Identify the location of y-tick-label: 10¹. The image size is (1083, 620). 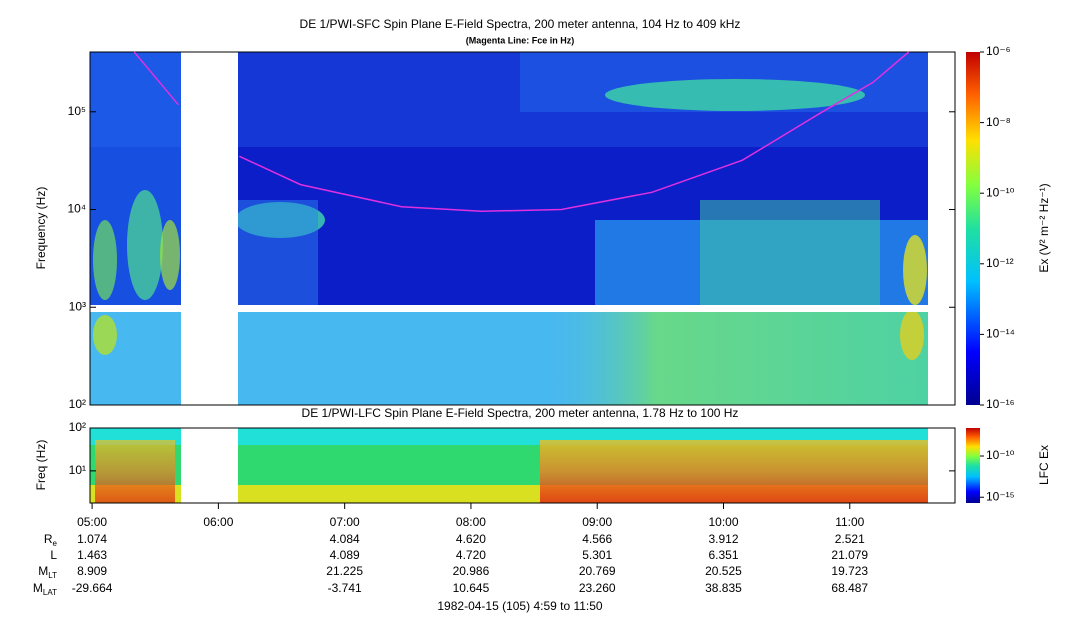
(77, 470).